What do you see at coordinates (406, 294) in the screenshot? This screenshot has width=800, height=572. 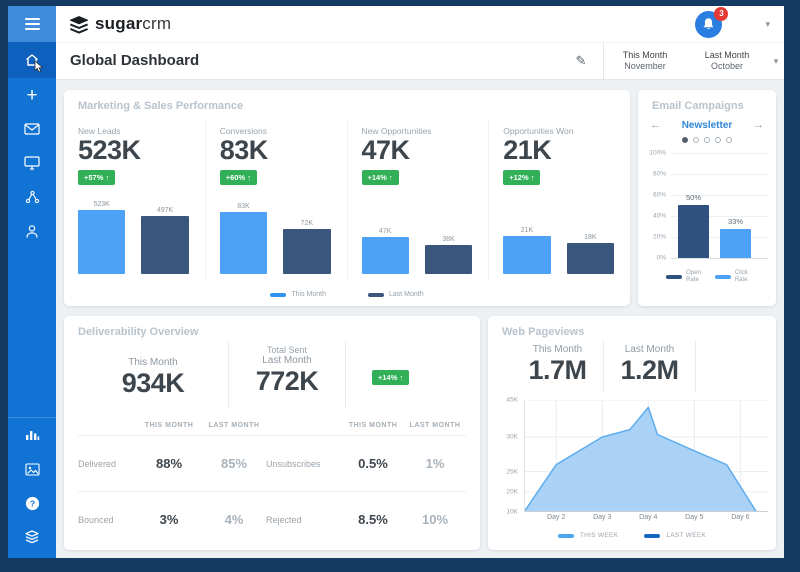 I see `legend-label: Last Month` at bounding box center [406, 294].